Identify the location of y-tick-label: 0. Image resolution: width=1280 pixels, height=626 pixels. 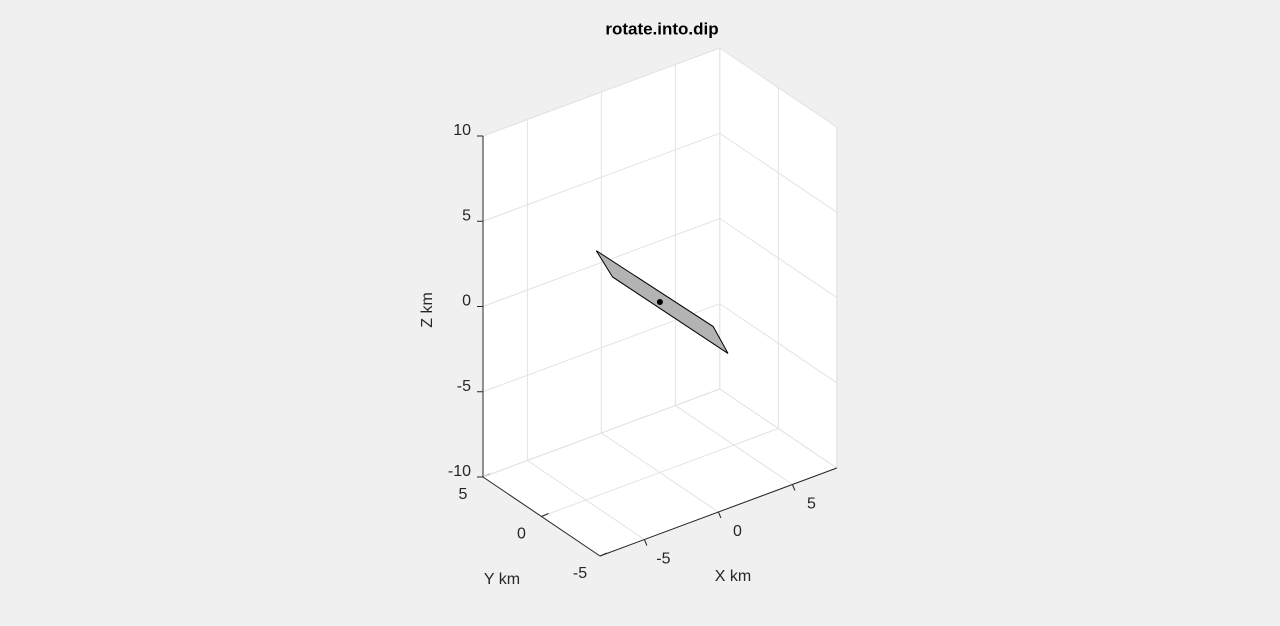
(521, 534).